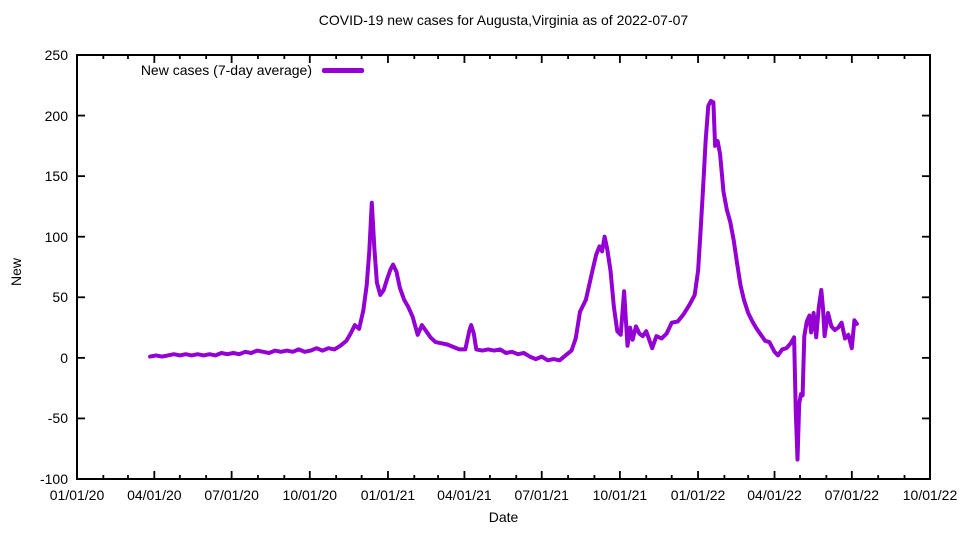 This screenshot has height=540, width=960. I want to click on x-tick-label: 10/01/20, so click(310, 495).